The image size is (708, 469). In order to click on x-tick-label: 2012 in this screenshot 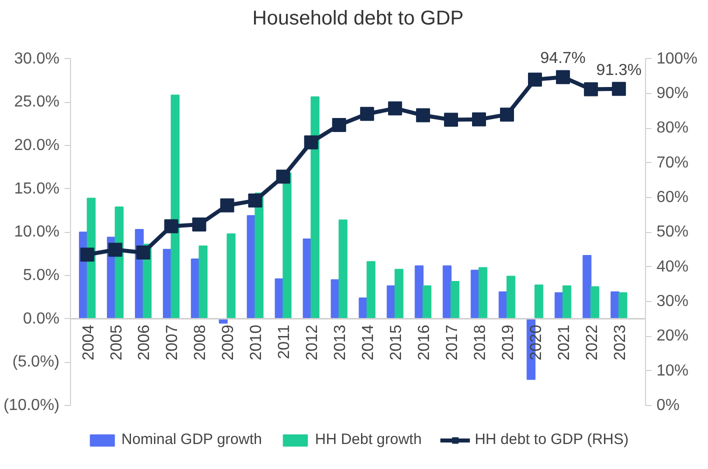, I will do `click(313, 342)`.